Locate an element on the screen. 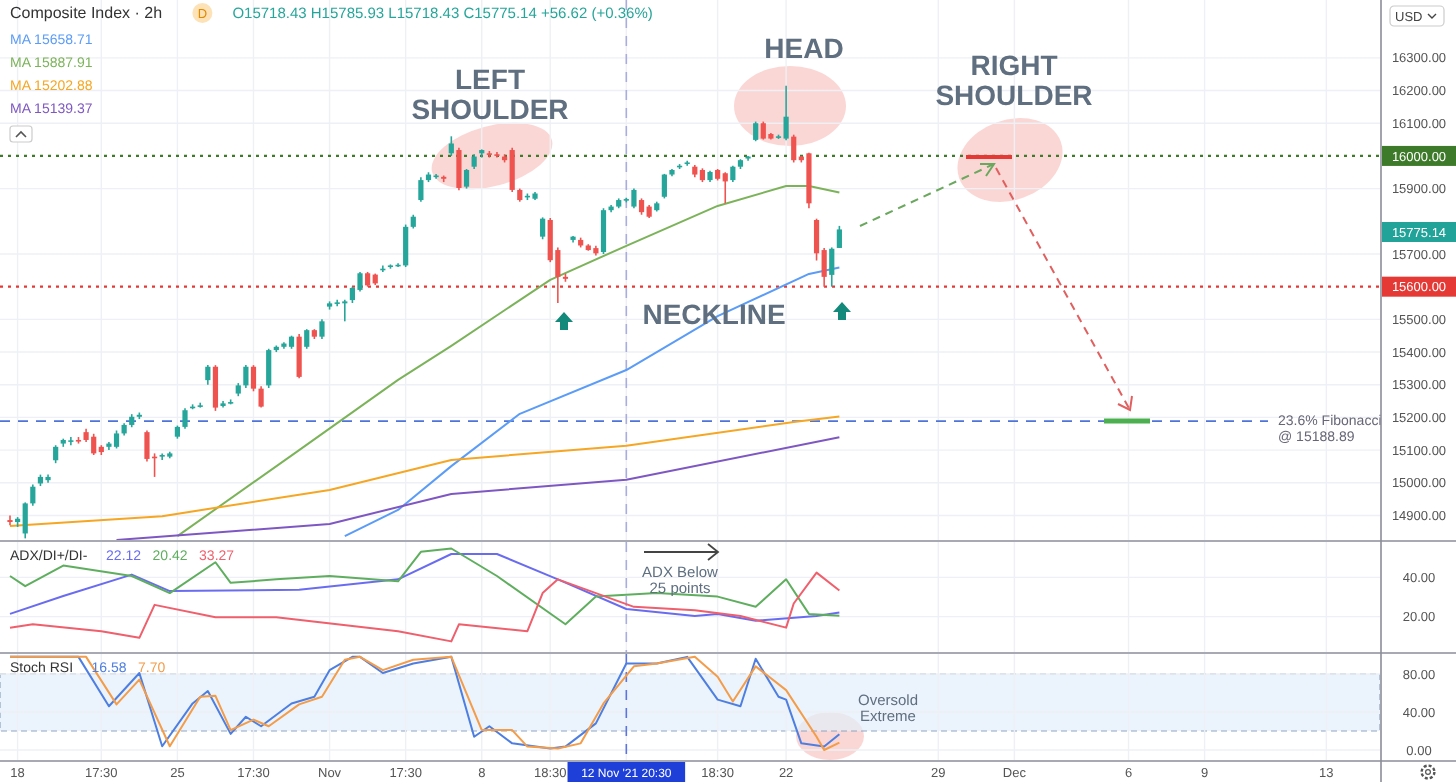 The image size is (1456, 782). annotation: RIGHT SHOULDER is located at coordinates (1014, 80).